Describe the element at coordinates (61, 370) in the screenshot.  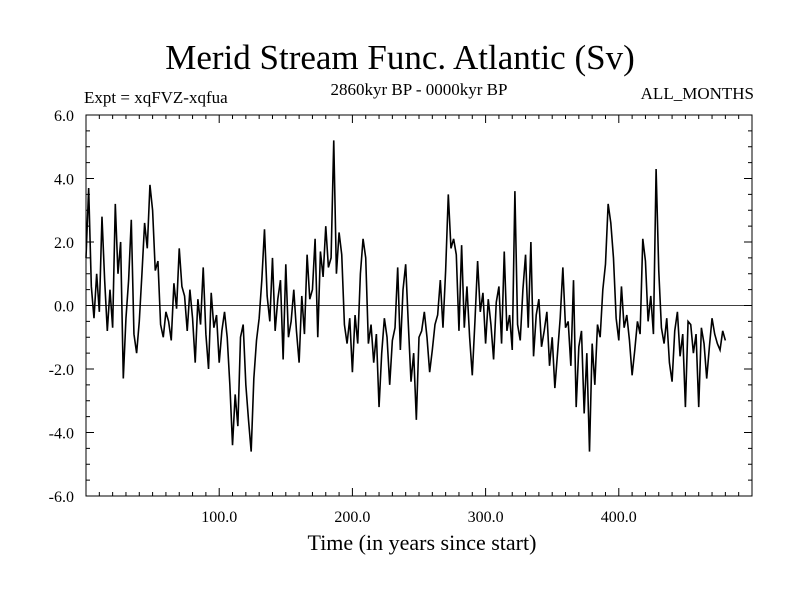
I see `y-tick-label: -2.0` at that location.